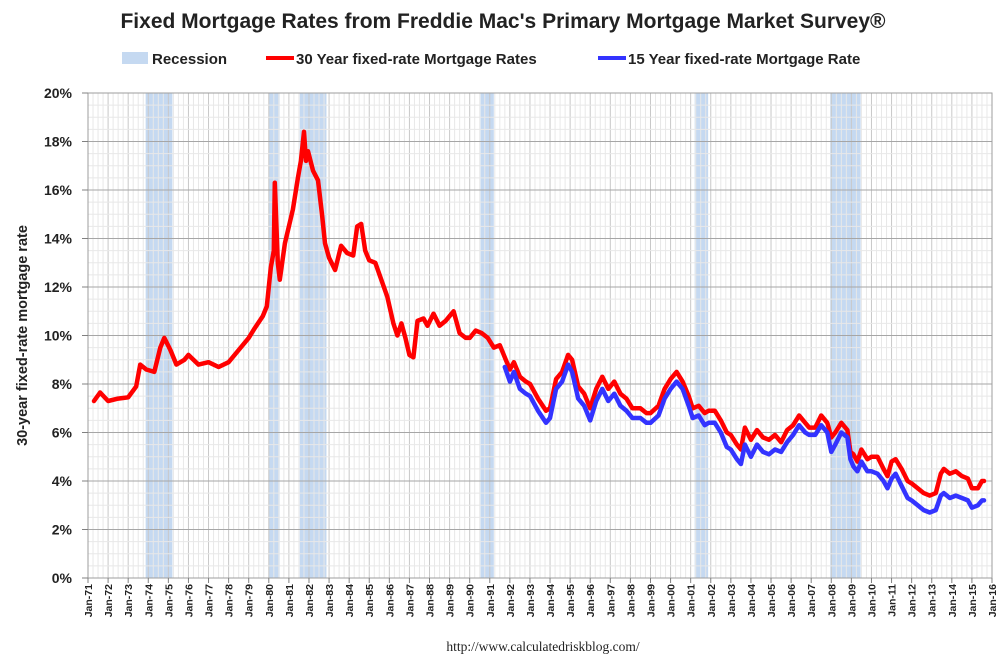 The image size is (1007, 666). What do you see at coordinates (591, 600) in the screenshot?
I see `x-tick-label: Jan-96` at bounding box center [591, 600].